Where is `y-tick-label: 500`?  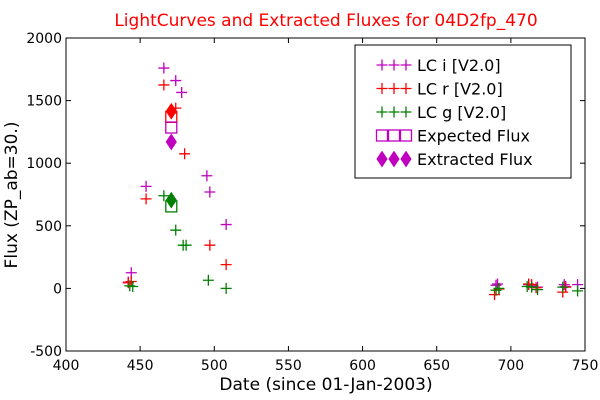
y-tick-label: 500 is located at coordinates (48, 227).